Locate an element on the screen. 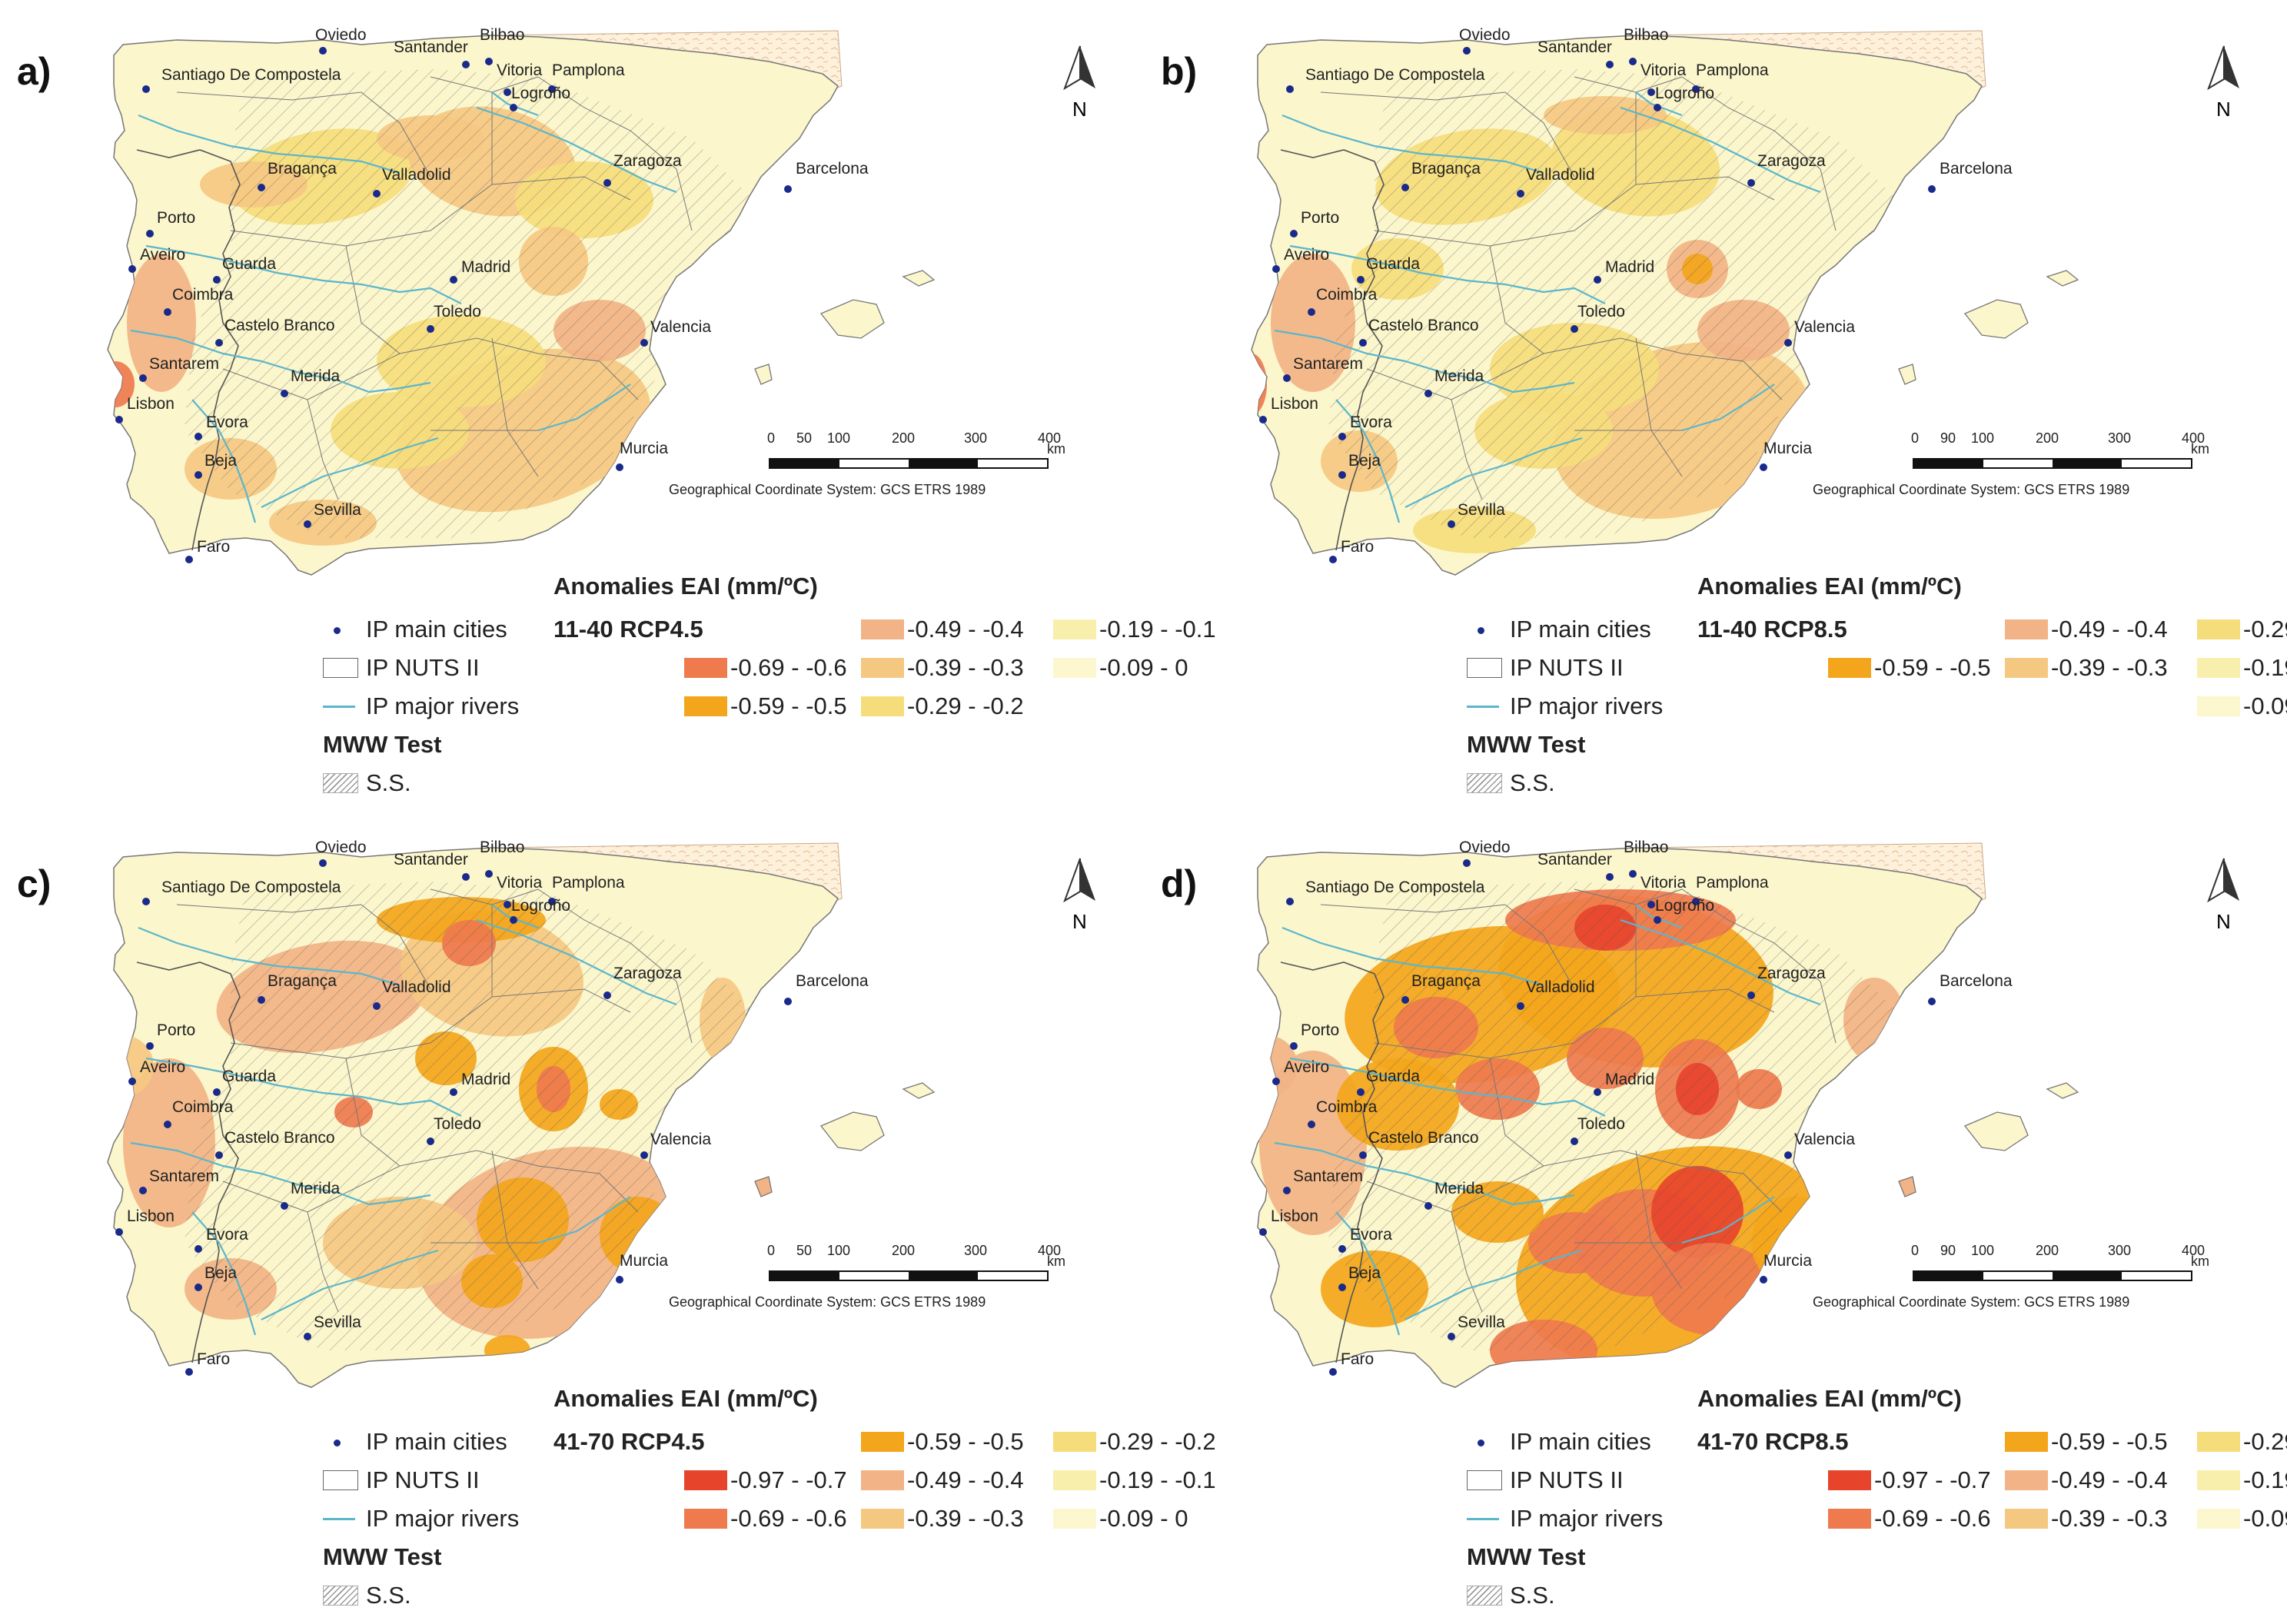 This screenshot has width=2287, height=1624. legend-class-label: -0.69 - -0.6 is located at coordinates (789, 667).